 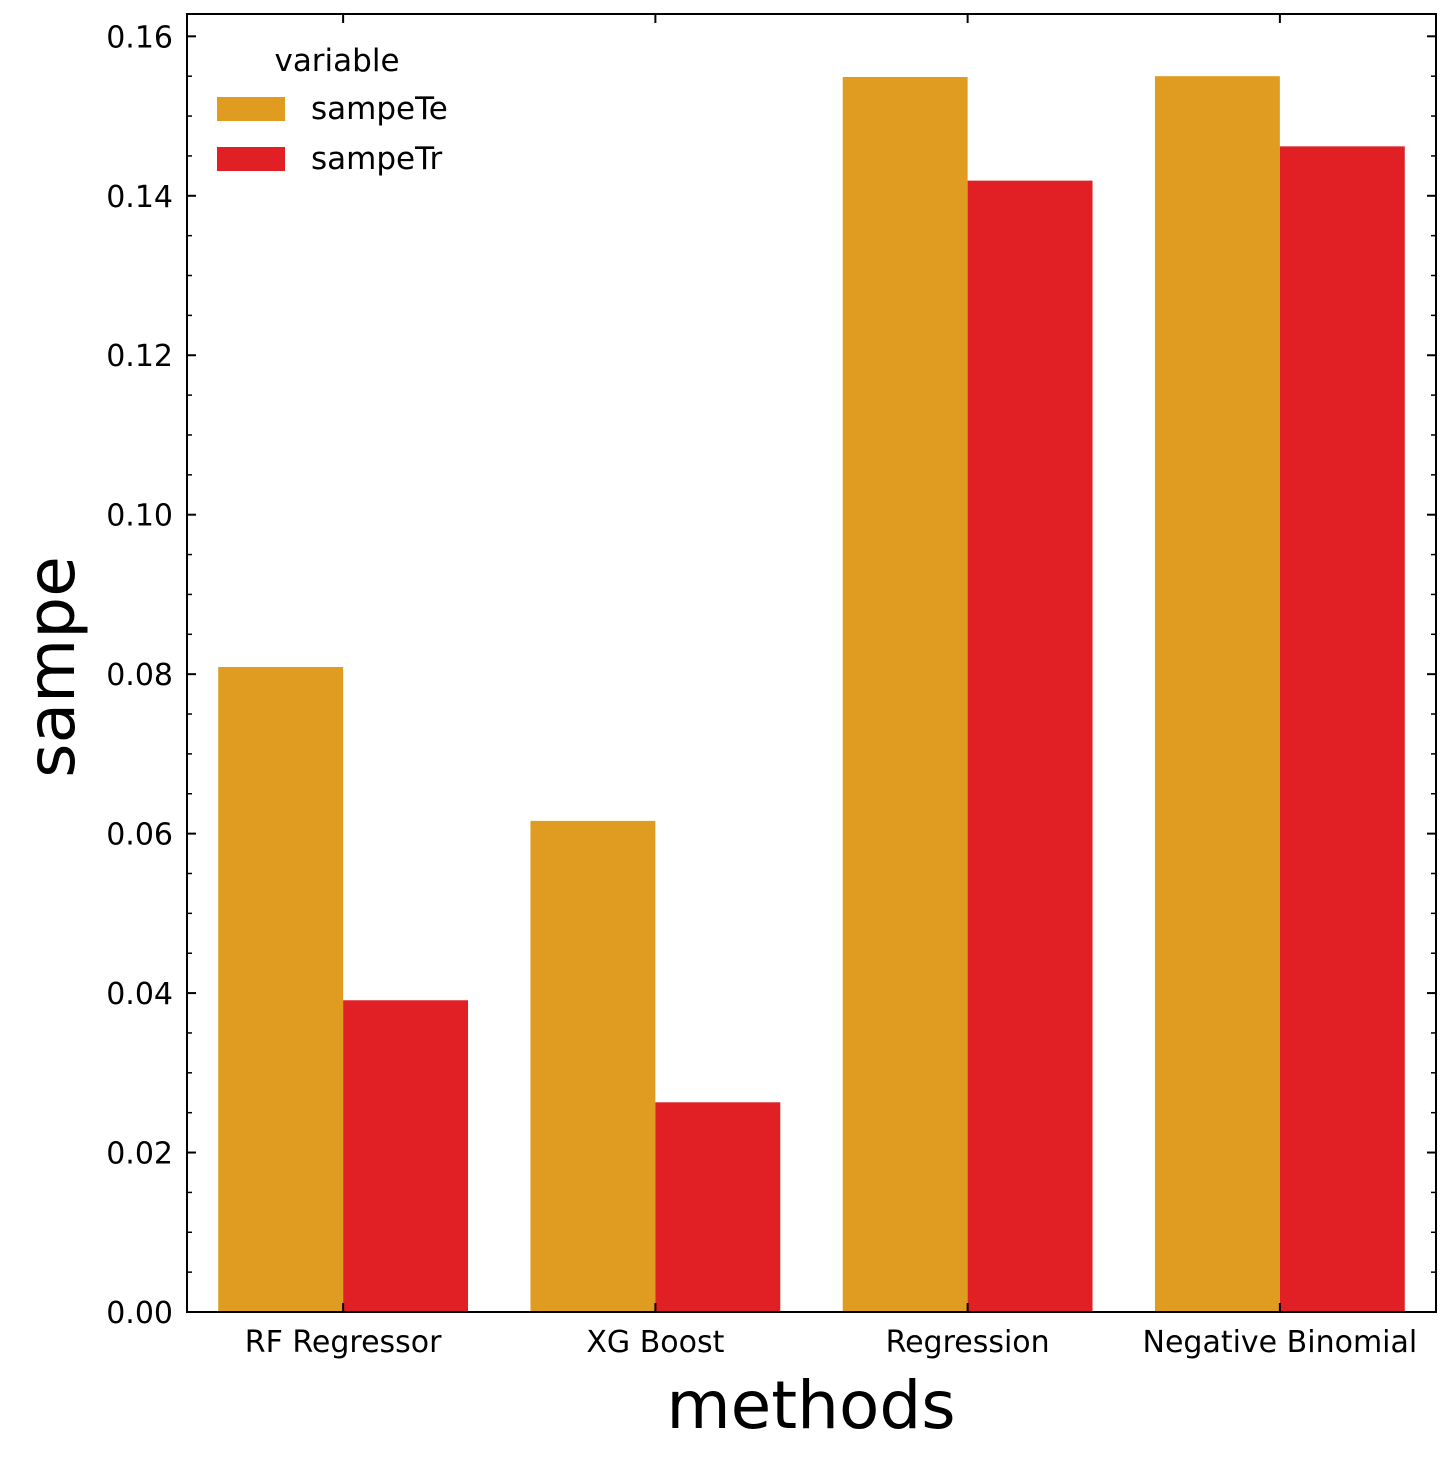 What do you see at coordinates (343, 1342) in the screenshot?
I see `x-tick-label: RF Regressor` at bounding box center [343, 1342].